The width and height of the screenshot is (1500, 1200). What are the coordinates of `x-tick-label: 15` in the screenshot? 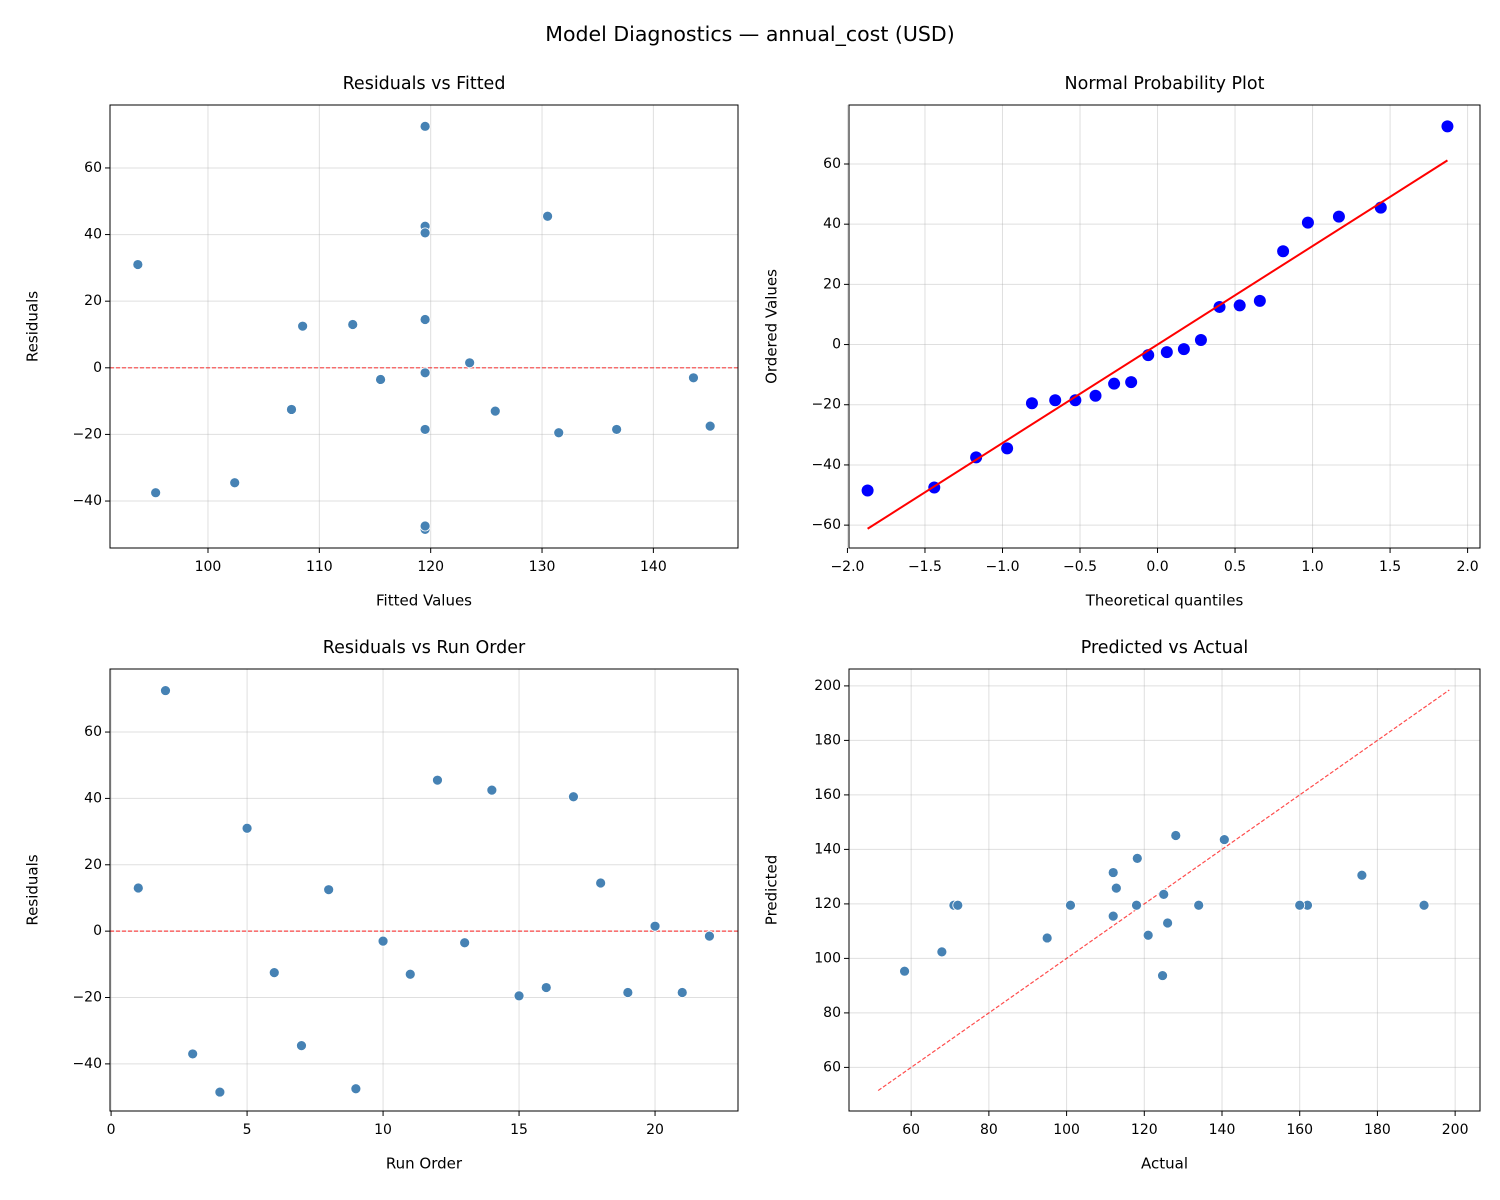 It's located at (519, 1130).